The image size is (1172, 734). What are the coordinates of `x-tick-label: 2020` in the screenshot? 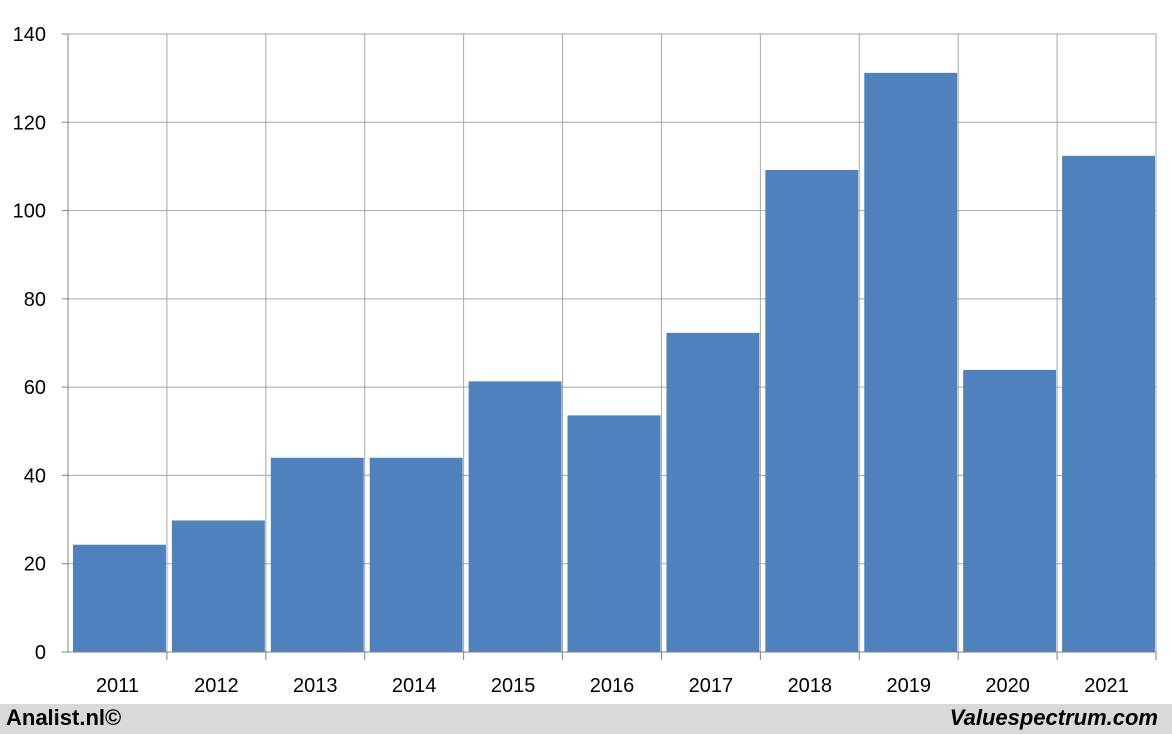 It's located at (1007, 686).